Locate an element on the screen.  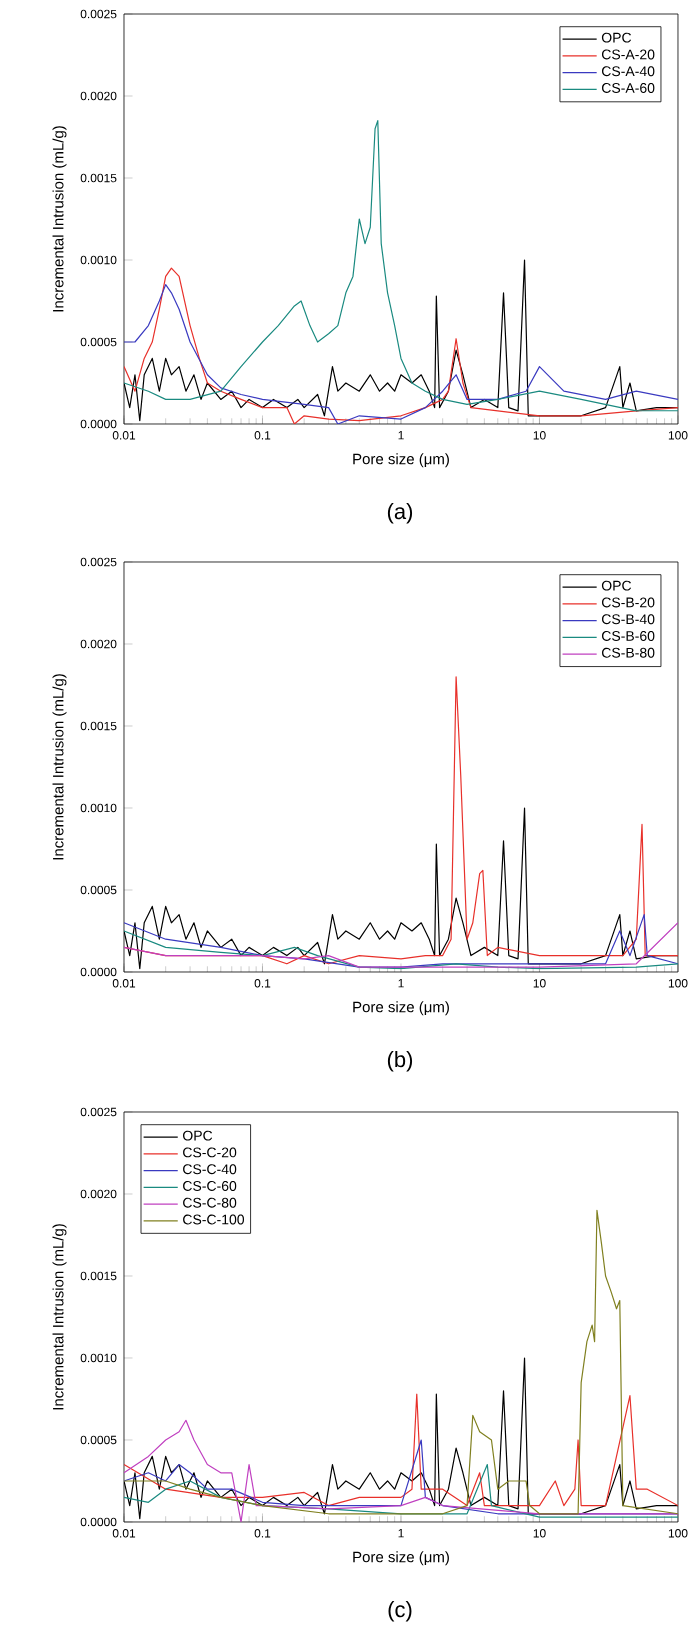
text: (a) is located at coordinates (400, 513).